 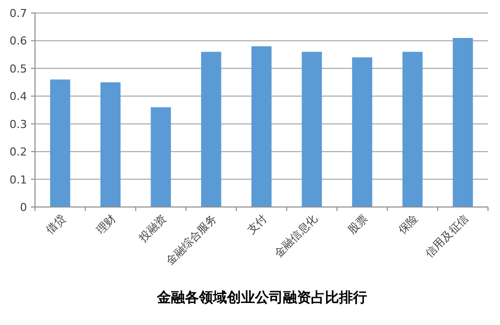 What do you see at coordinates (18, 179) in the screenshot?
I see `y-tick-label: 0.1` at bounding box center [18, 179].